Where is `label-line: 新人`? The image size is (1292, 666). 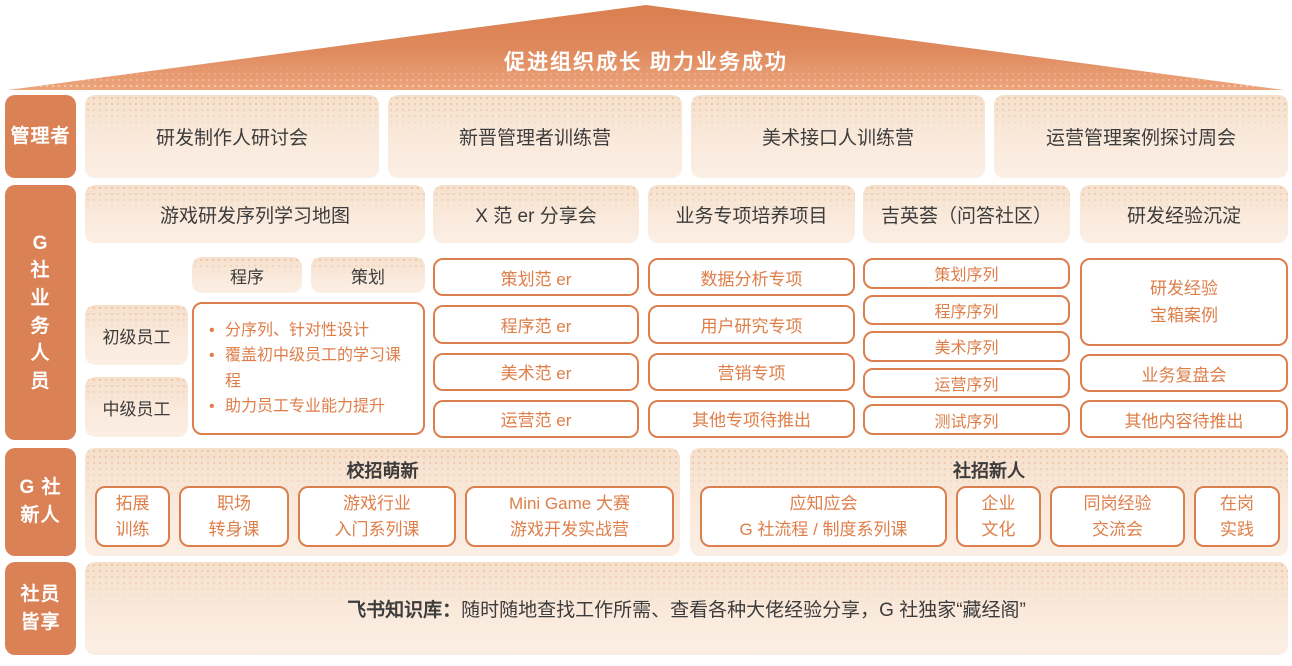 label-line: 新人 is located at coordinates (40, 515).